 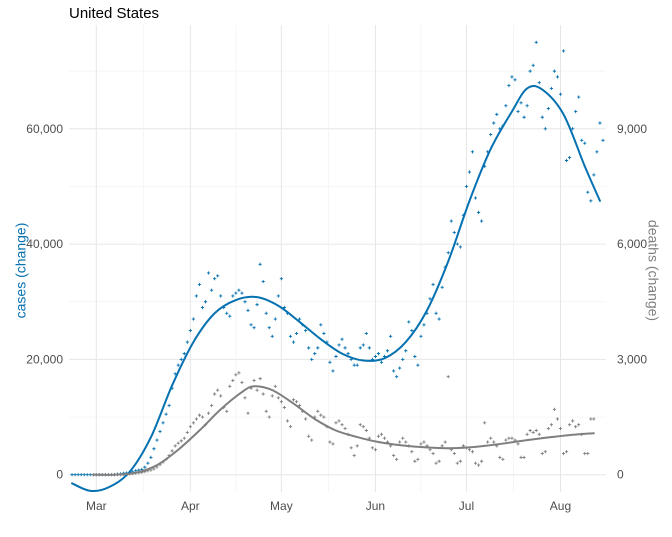 What do you see at coordinates (59, 475) in the screenshot?
I see `y-left-tick-label: 0` at bounding box center [59, 475].